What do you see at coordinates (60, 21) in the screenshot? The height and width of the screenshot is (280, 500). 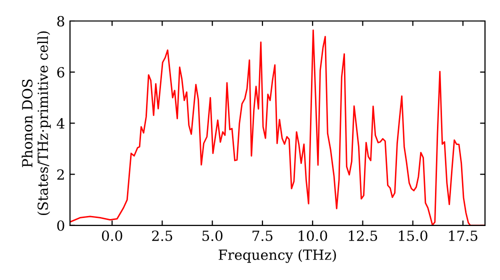 I see `y-tick-label: 8` at bounding box center [60, 21].